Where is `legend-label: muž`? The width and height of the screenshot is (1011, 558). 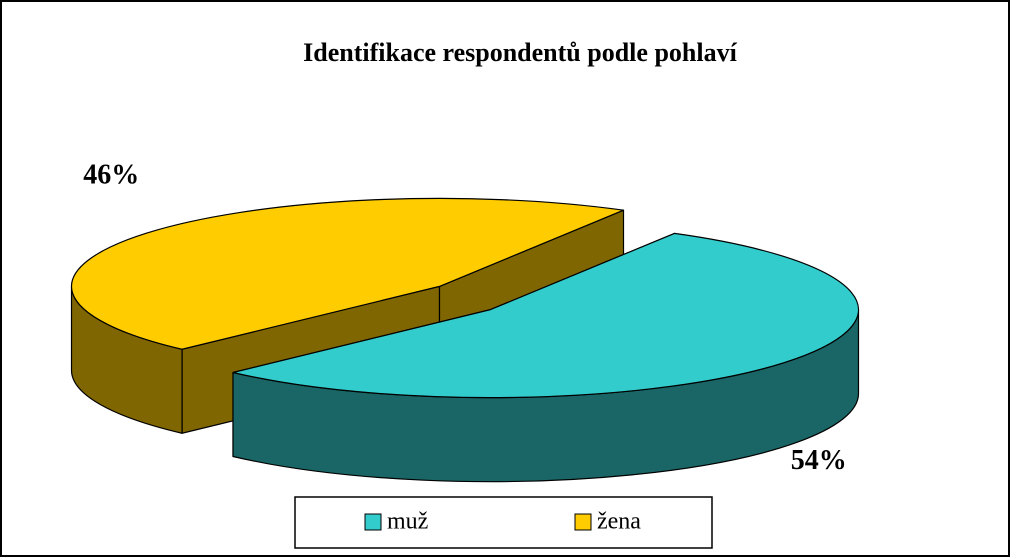 legend-label: muž is located at coordinates (407, 522).